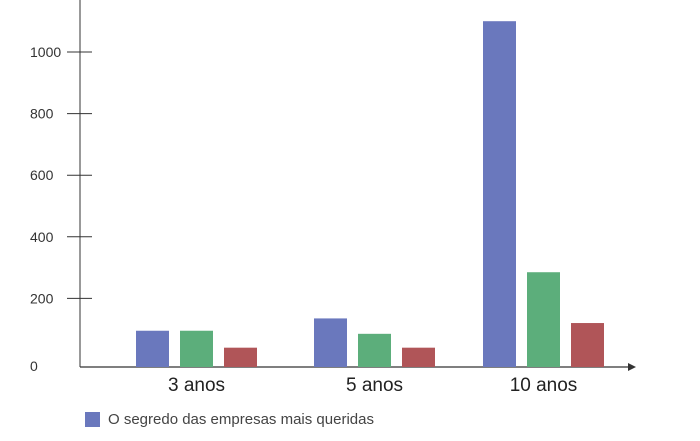 This screenshot has height=441, width=700. I want to click on y-tick-label-400: 400, so click(42, 237).